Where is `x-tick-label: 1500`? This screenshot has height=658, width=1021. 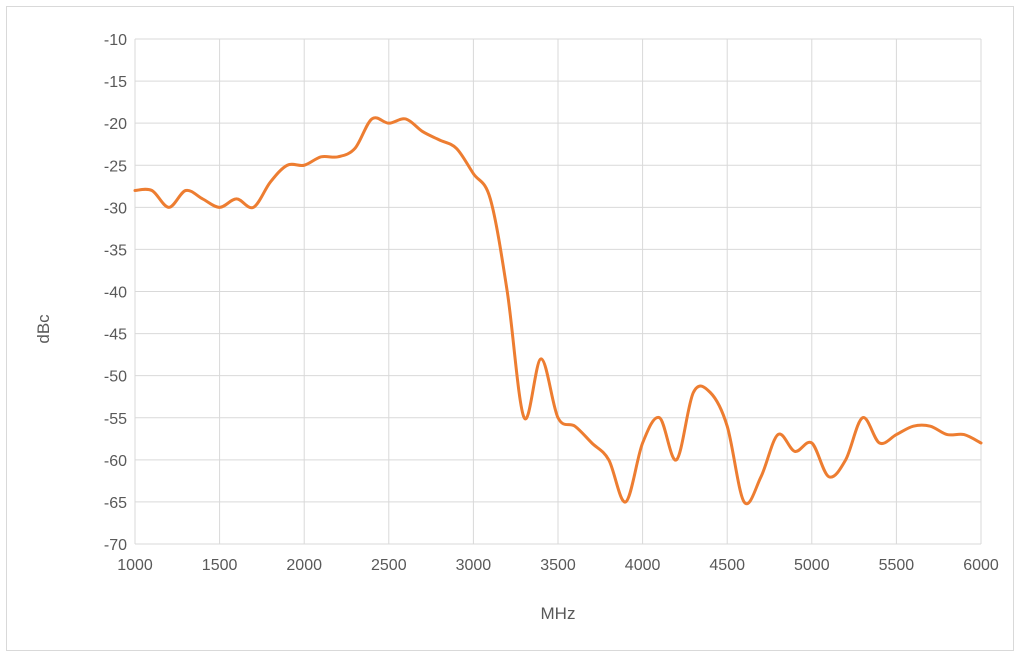
x-tick-label: 1500 is located at coordinates (220, 565).